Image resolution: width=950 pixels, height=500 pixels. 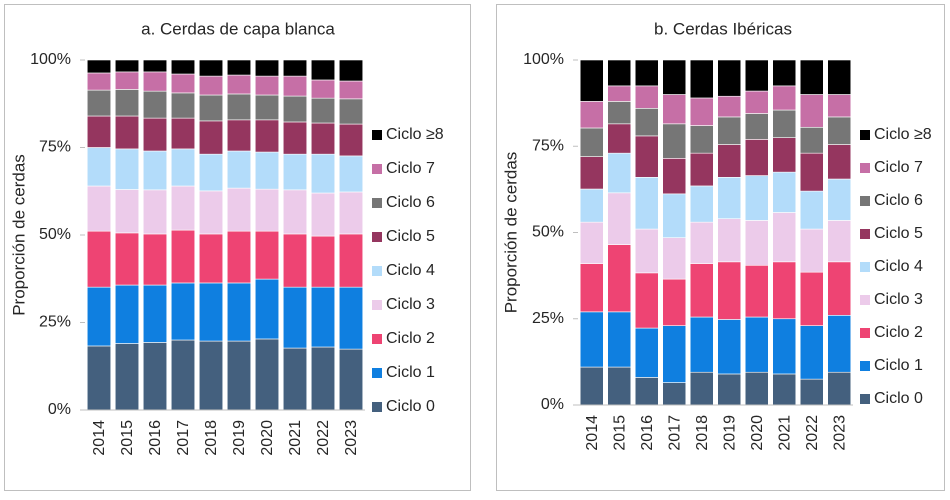 What do you see at coordinates (784, 433) in the screenshot?
I see `x-tick-label: 2021` at bounding box center [784, 433].